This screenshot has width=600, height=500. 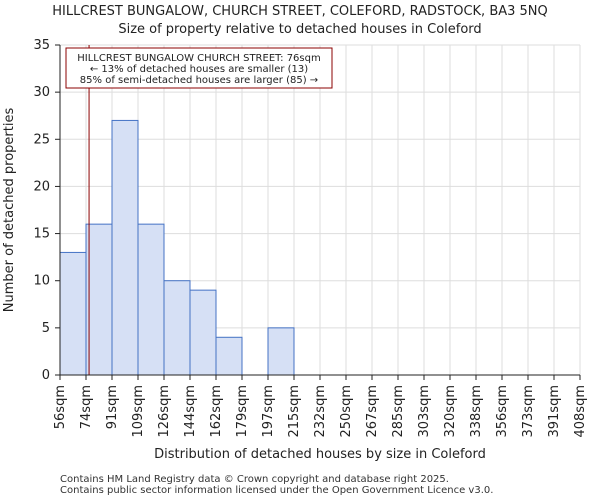 What do you see at coordinates (346, 411) in the screenshot?
I see `x-tick-label: 250sqm` at bounding box center [346, 411].